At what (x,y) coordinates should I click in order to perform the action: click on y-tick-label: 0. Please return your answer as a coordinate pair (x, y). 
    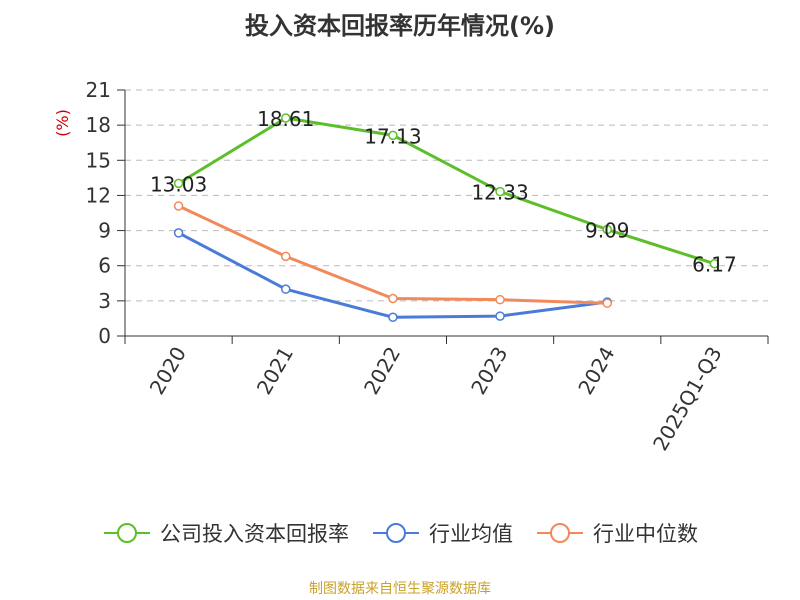
    Looking at the image, I should click on (104, 336).